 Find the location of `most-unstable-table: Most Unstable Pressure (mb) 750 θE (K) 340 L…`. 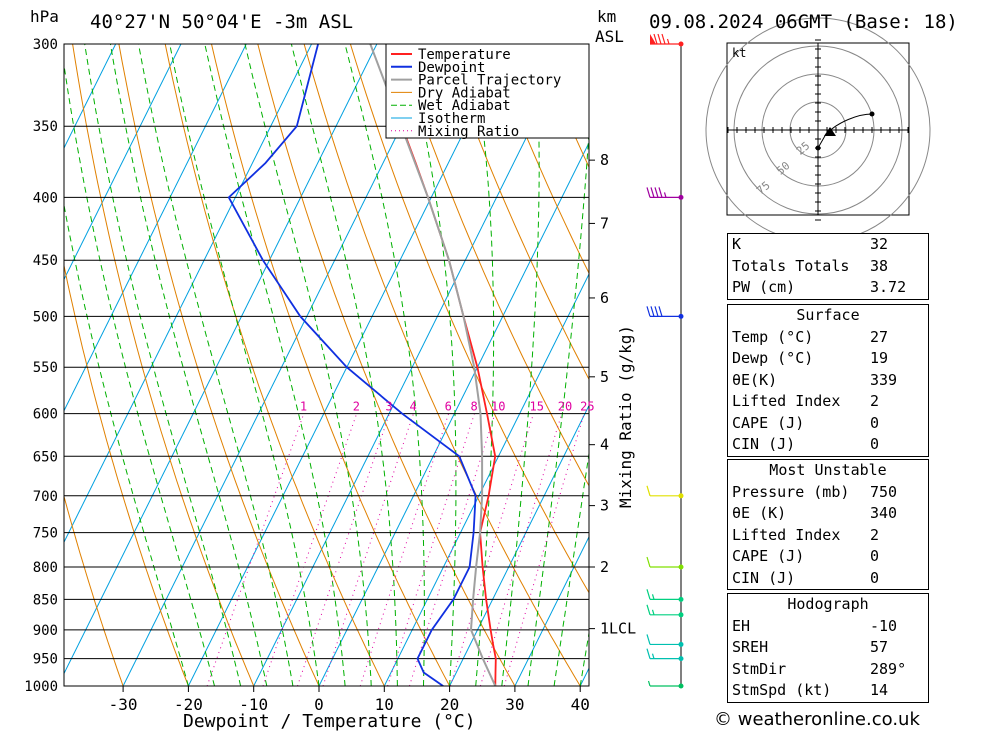

most-unstable-table: Most Unstable Pressure (mb) 750 θE (K) 340 L… is located at coordinates (828, 524).